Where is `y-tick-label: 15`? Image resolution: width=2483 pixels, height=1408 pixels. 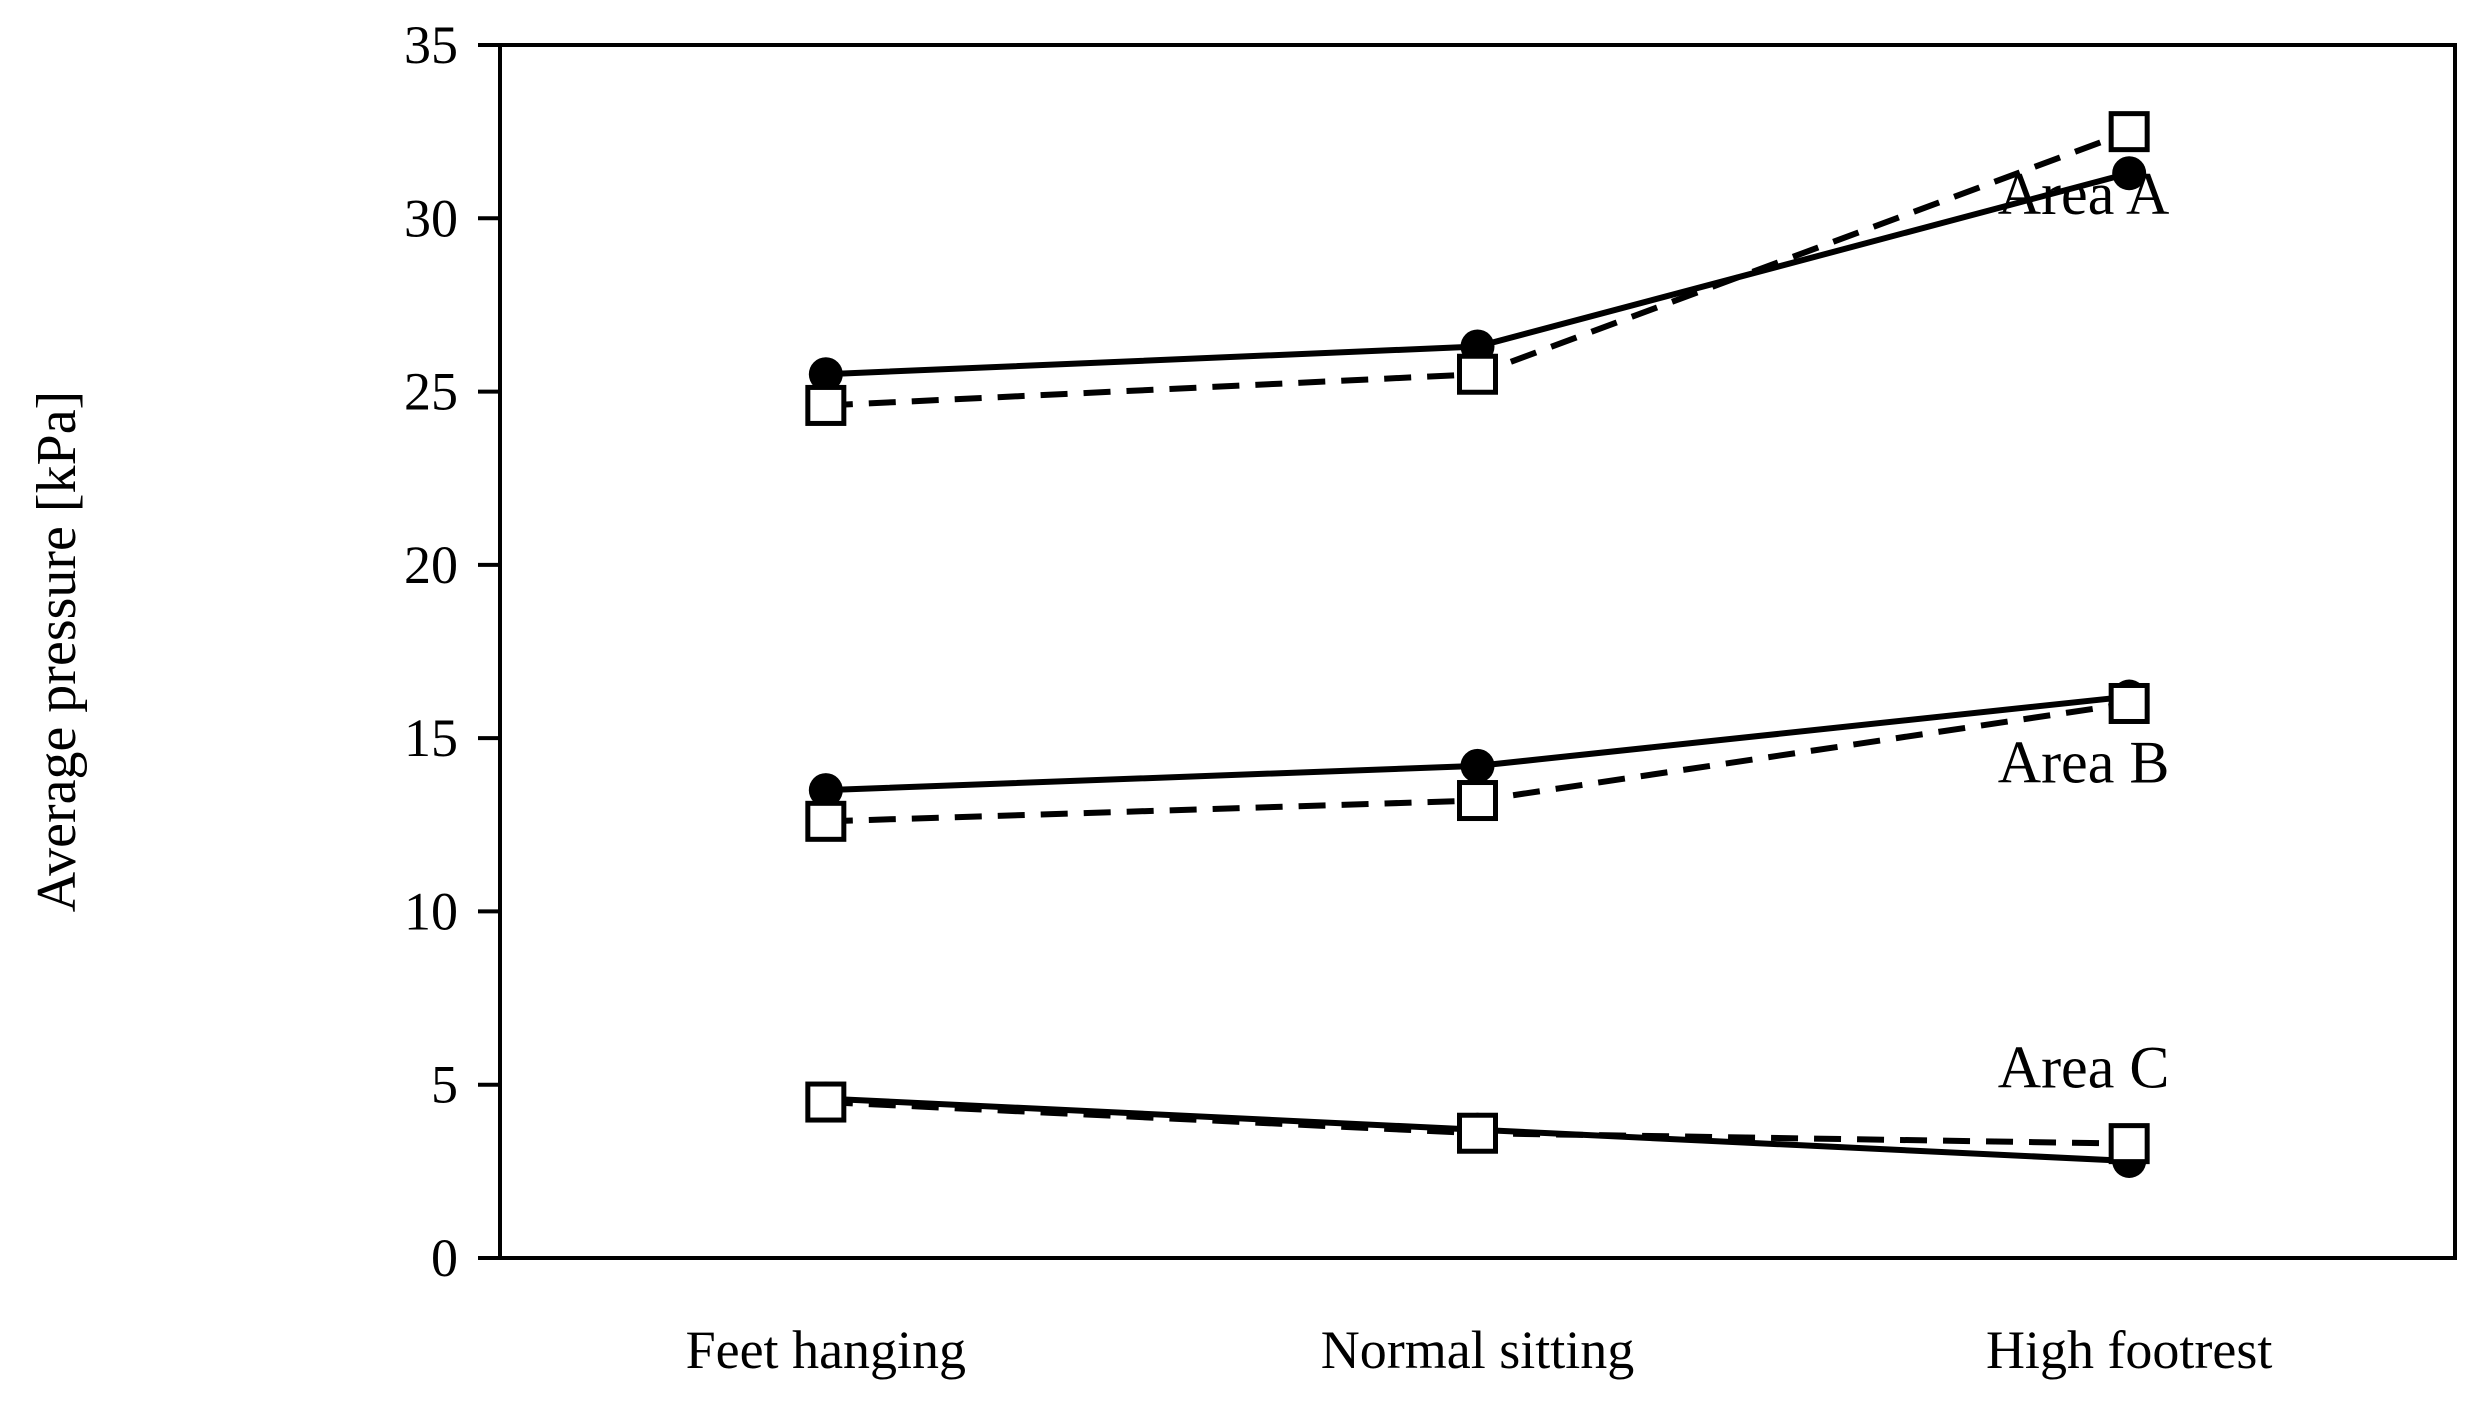
y-tick-label: 15 is located at coordinates (431, 738).